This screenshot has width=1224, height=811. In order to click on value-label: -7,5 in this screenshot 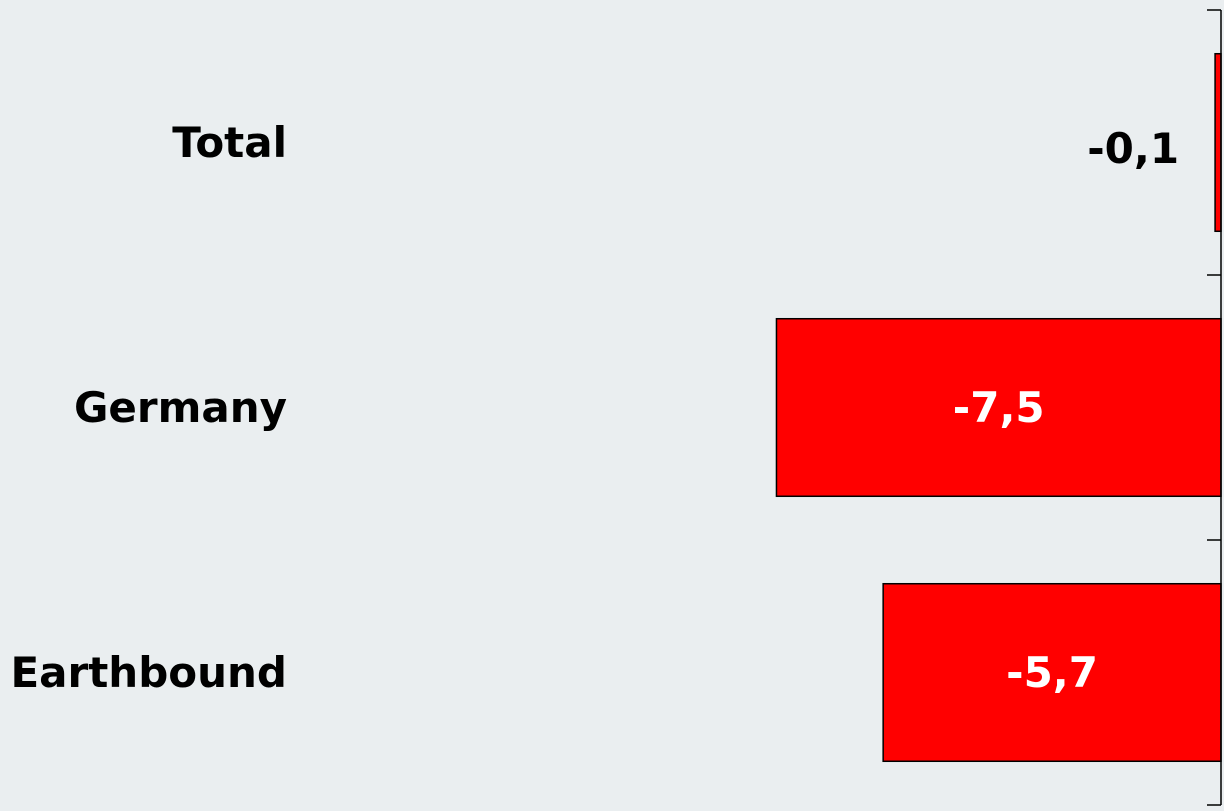, I will do `click(999, 407)`.